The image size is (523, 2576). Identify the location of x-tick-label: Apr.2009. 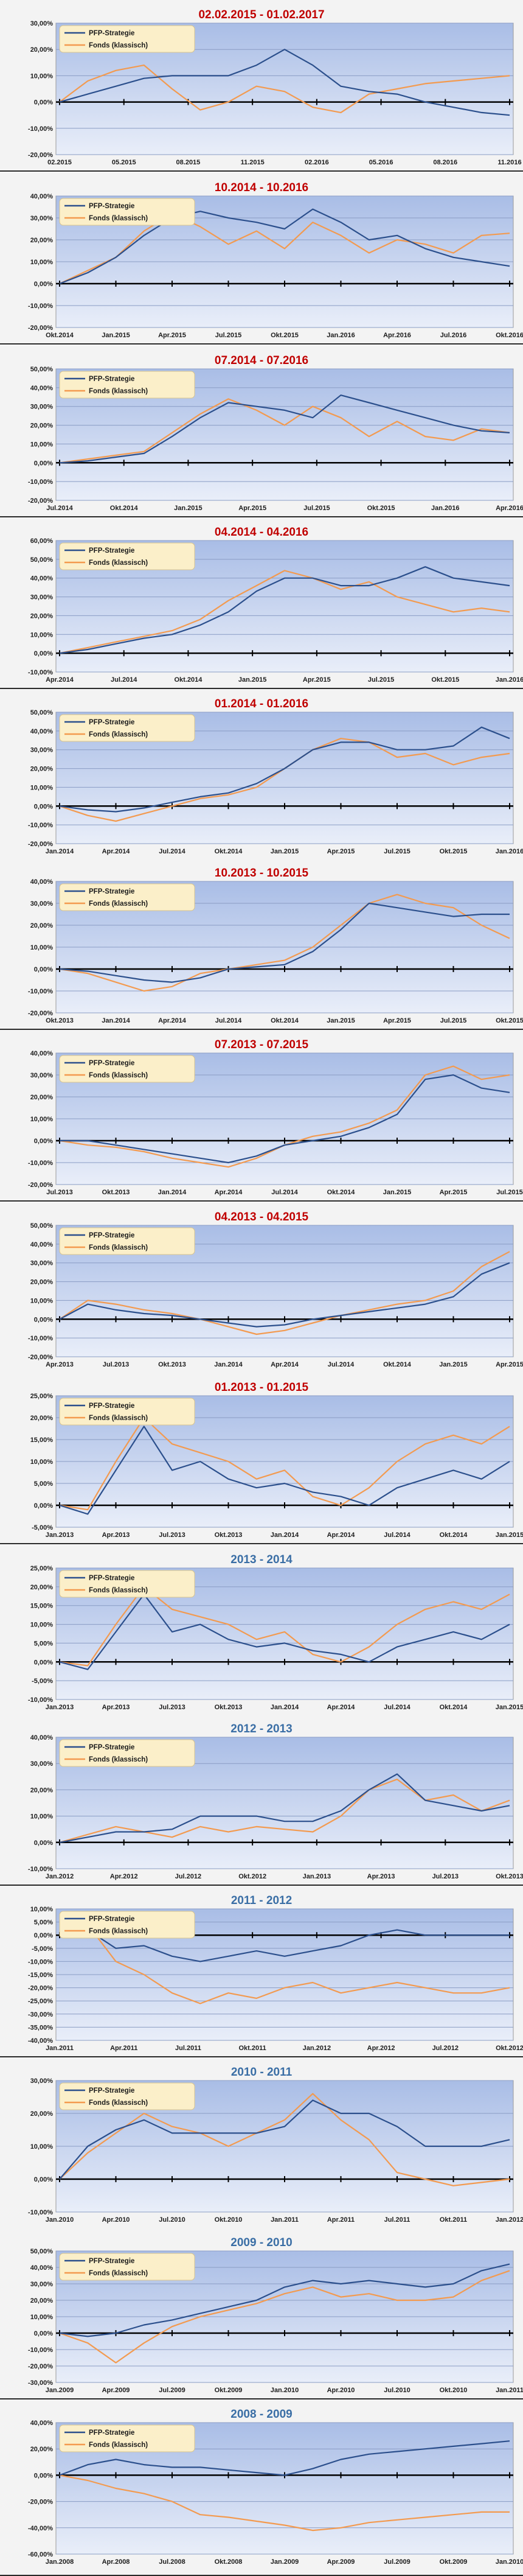
(341, 2562).